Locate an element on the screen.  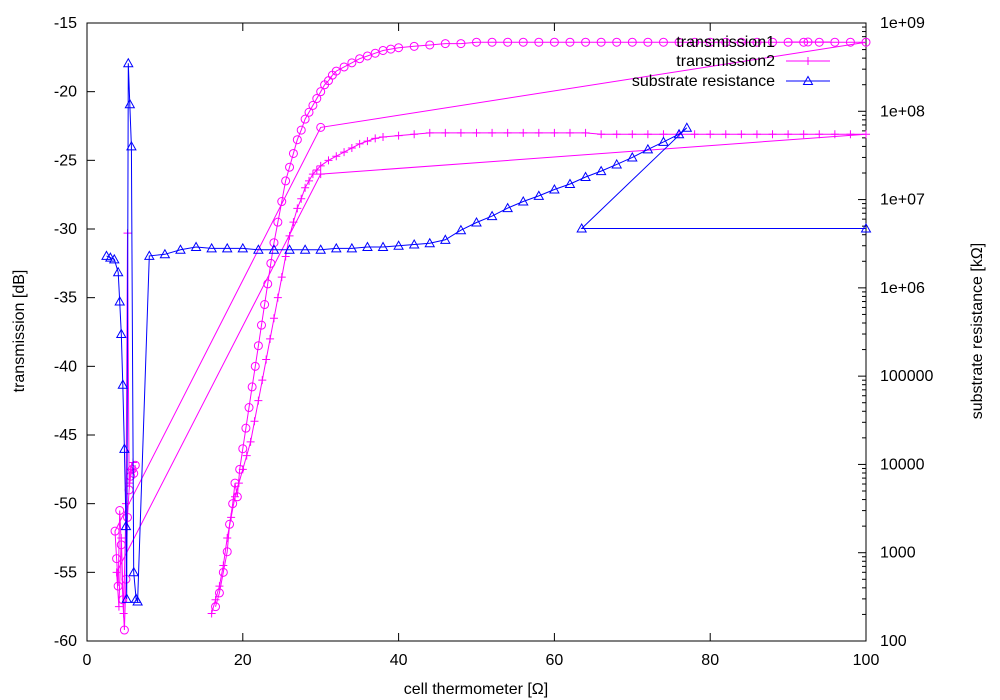
y2-tick-label: 10000 is located at coordinates (902, 464).